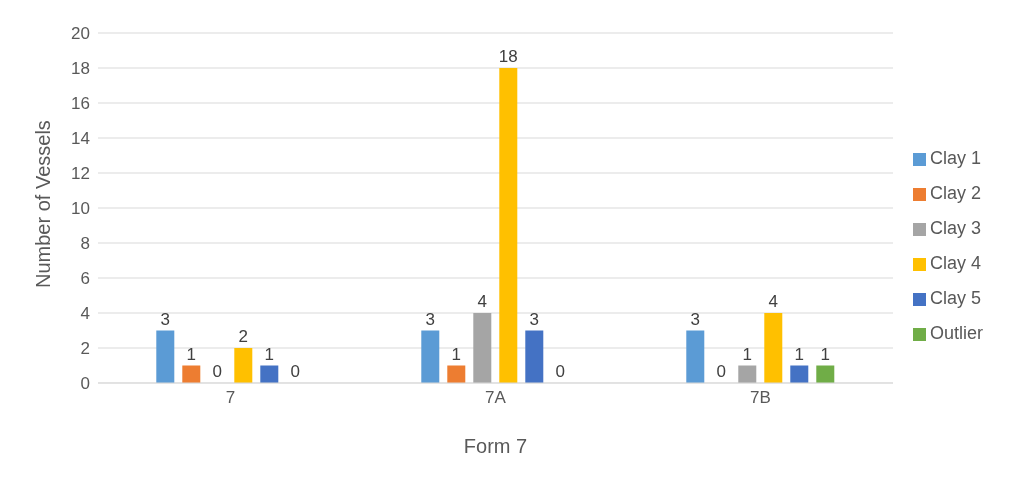  Describe the element at coordinates (508, 56) in the screenshot. I see `data-label: 18` at that location.